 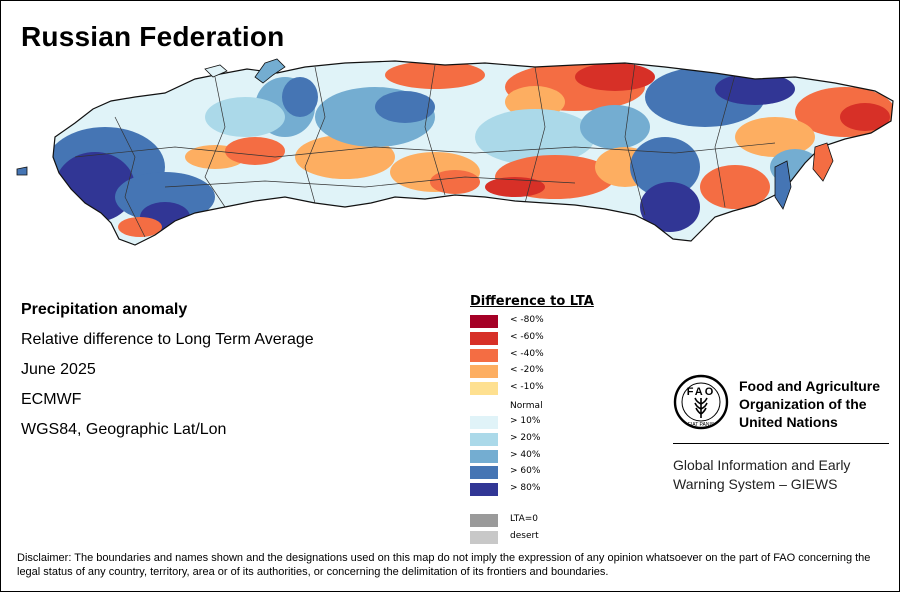 I want to click on legend-item: > 10%, so click(x=532, y=423).